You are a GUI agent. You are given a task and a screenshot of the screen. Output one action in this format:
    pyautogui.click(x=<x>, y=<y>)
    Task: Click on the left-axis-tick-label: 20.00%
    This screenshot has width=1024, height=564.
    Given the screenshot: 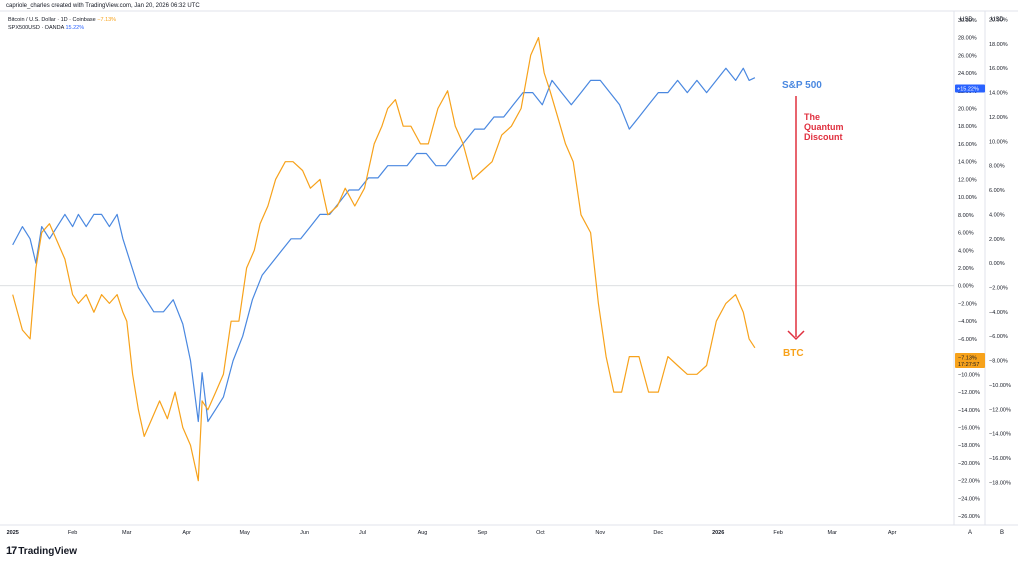 What is the action you would take?
    pyautogui.click(x=967, y=109)
    